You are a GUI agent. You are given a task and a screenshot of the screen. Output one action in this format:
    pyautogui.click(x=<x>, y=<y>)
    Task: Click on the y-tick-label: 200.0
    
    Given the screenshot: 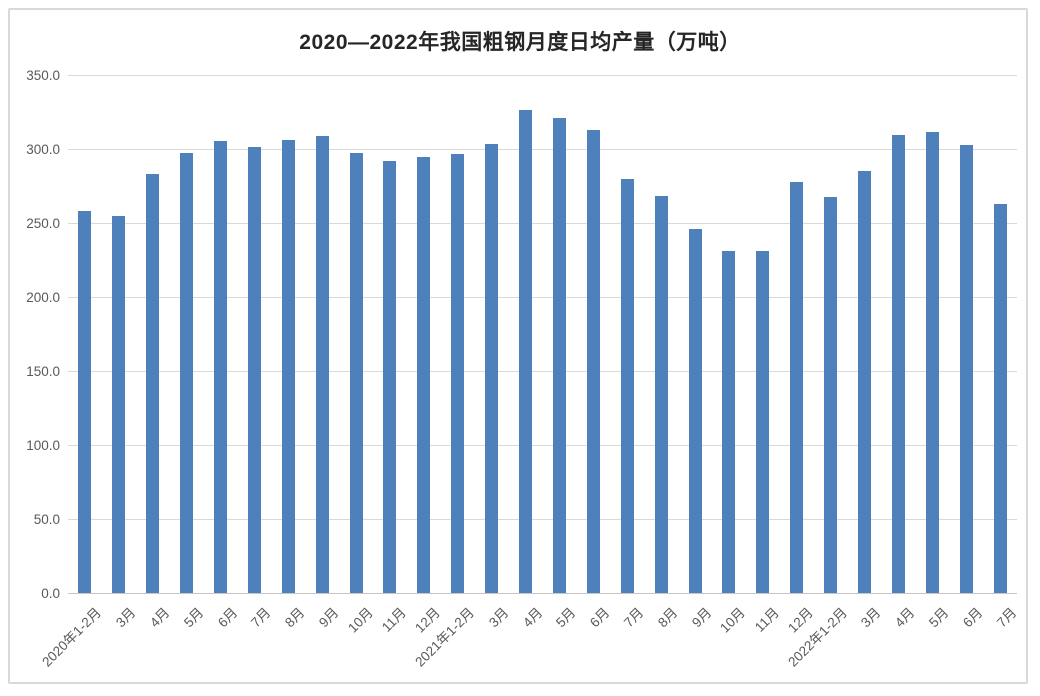 What is the action you would take?
    pyautogui.click(x=43, y=297)
    